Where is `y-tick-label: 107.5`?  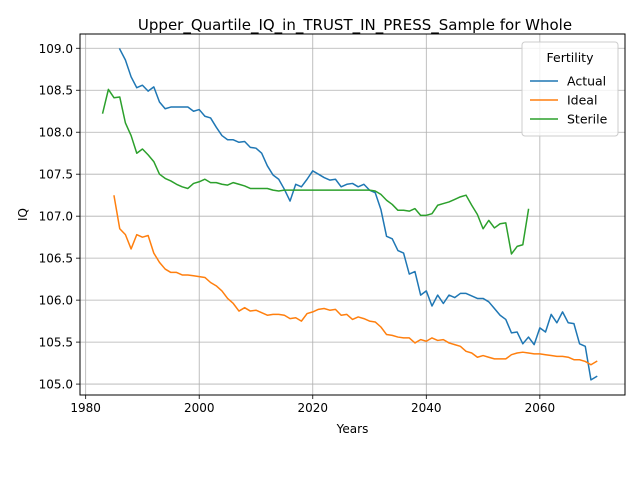
y-tick-label: 107.5 is located at coordinates (56, 175).